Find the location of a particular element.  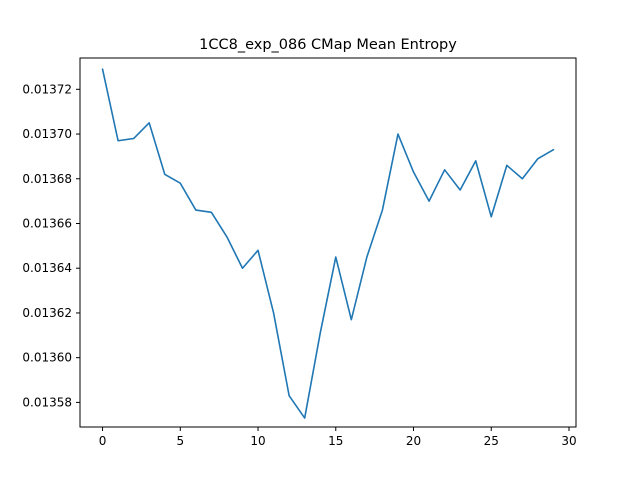

y-tick-label: 0.01360 is located at coordinates (47, 358).